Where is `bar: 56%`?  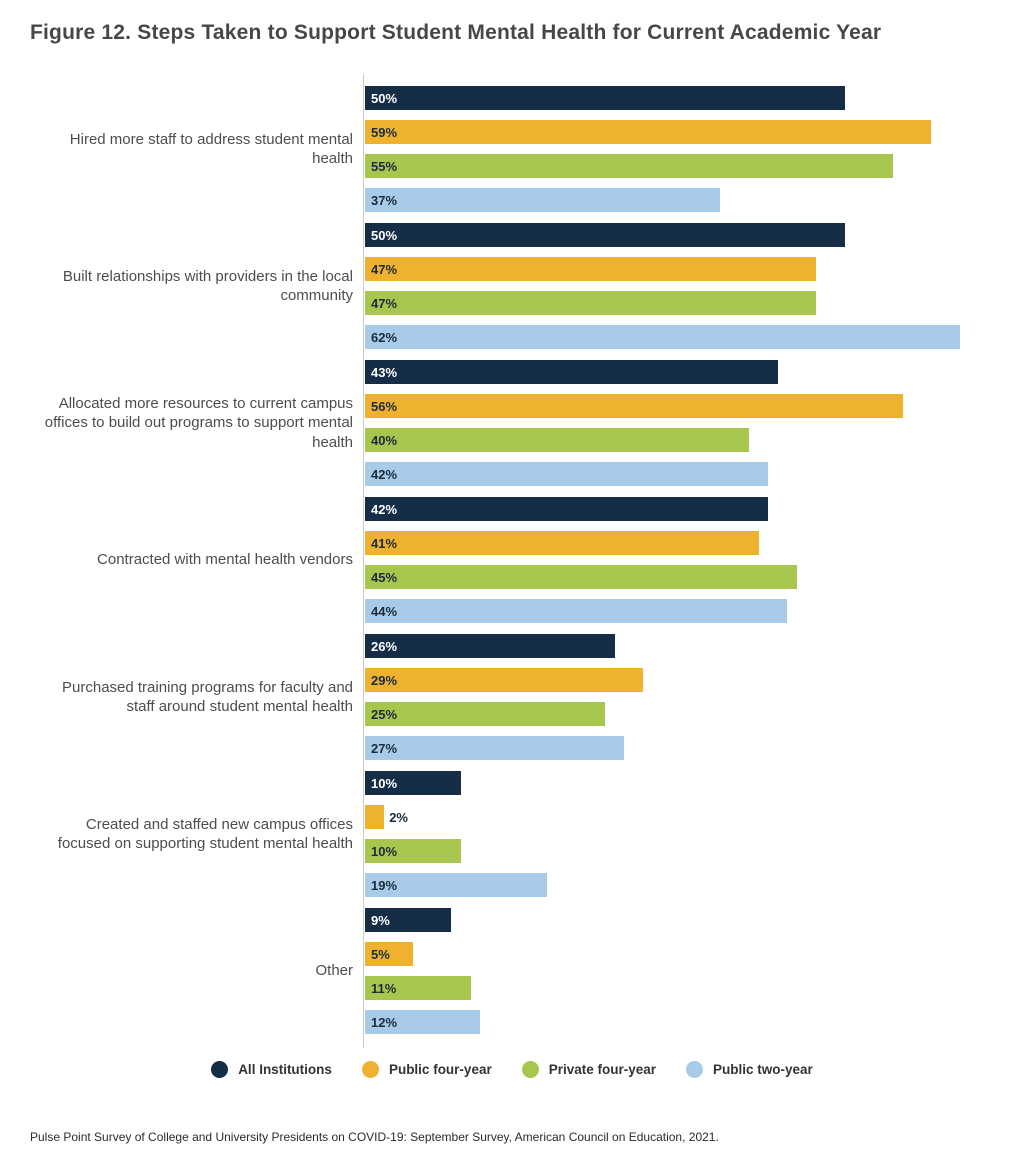 bar: 56% is located at coordinates (634, 406).